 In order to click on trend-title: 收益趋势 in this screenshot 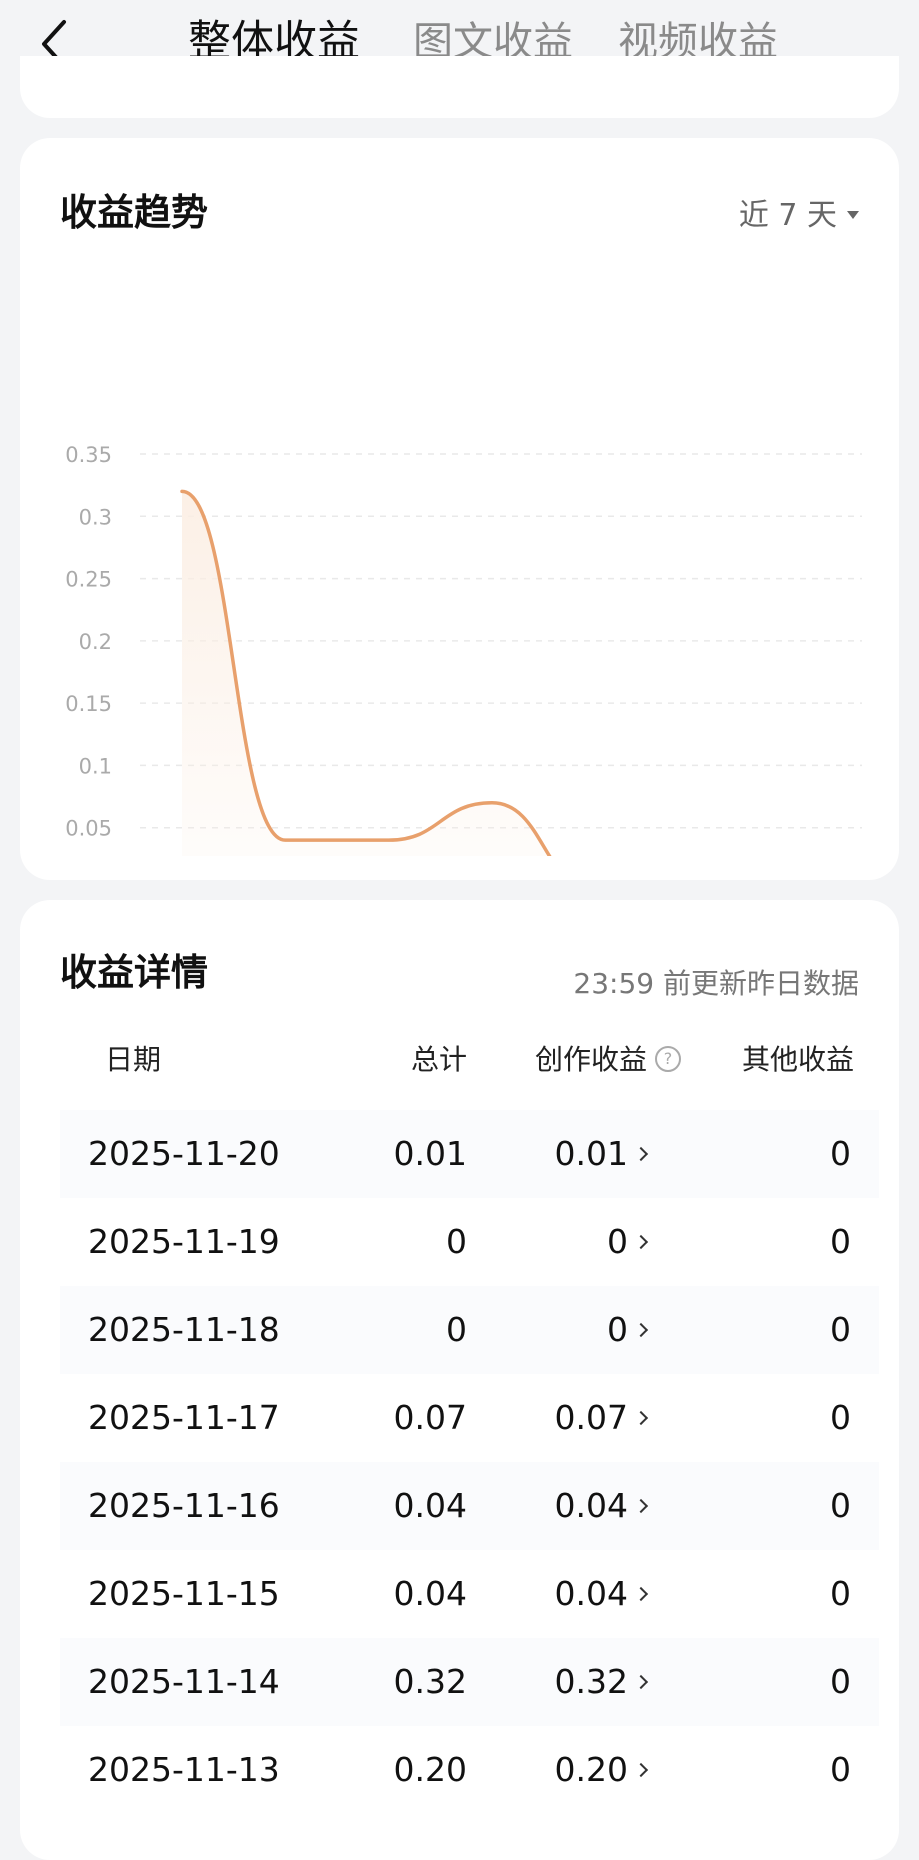, I will do `click(134, 212)`.